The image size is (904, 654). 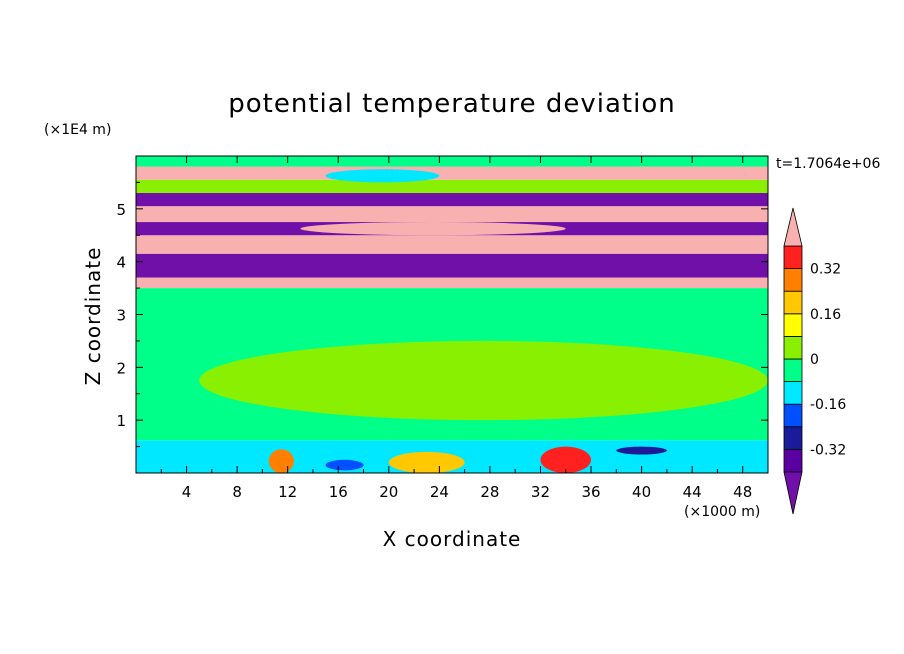 I want to click on x-axis-label: X coordinate, so click(x=452, y=539).